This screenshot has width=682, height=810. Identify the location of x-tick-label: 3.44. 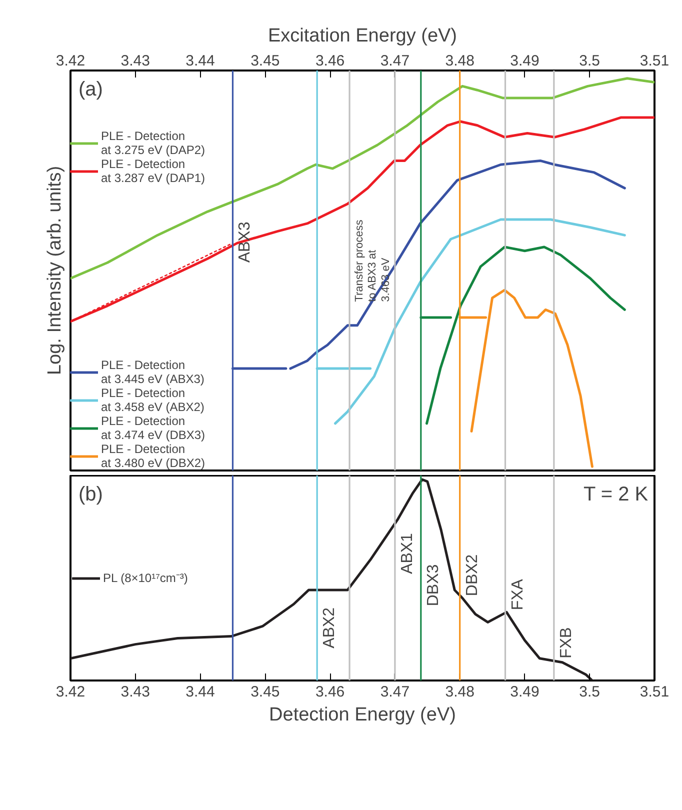
(200, 692).